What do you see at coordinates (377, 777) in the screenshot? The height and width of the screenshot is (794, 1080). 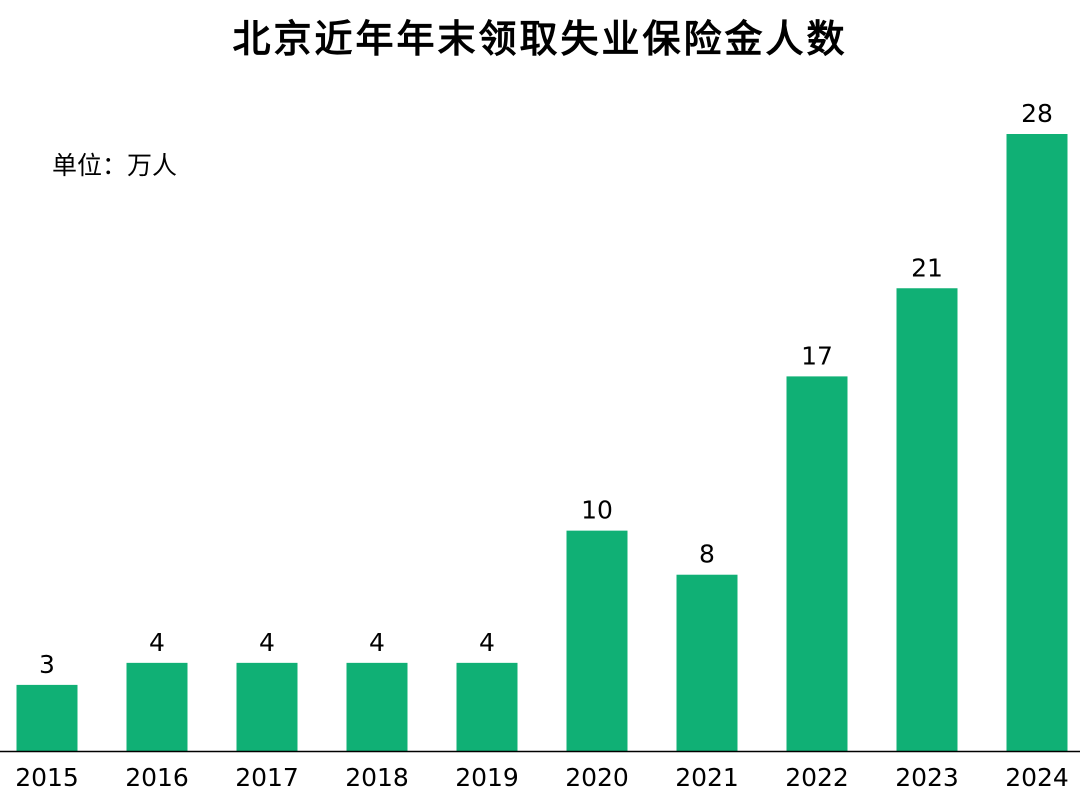 I see `x-tick-label-2018: 2018` at bounding box center [377, 777].